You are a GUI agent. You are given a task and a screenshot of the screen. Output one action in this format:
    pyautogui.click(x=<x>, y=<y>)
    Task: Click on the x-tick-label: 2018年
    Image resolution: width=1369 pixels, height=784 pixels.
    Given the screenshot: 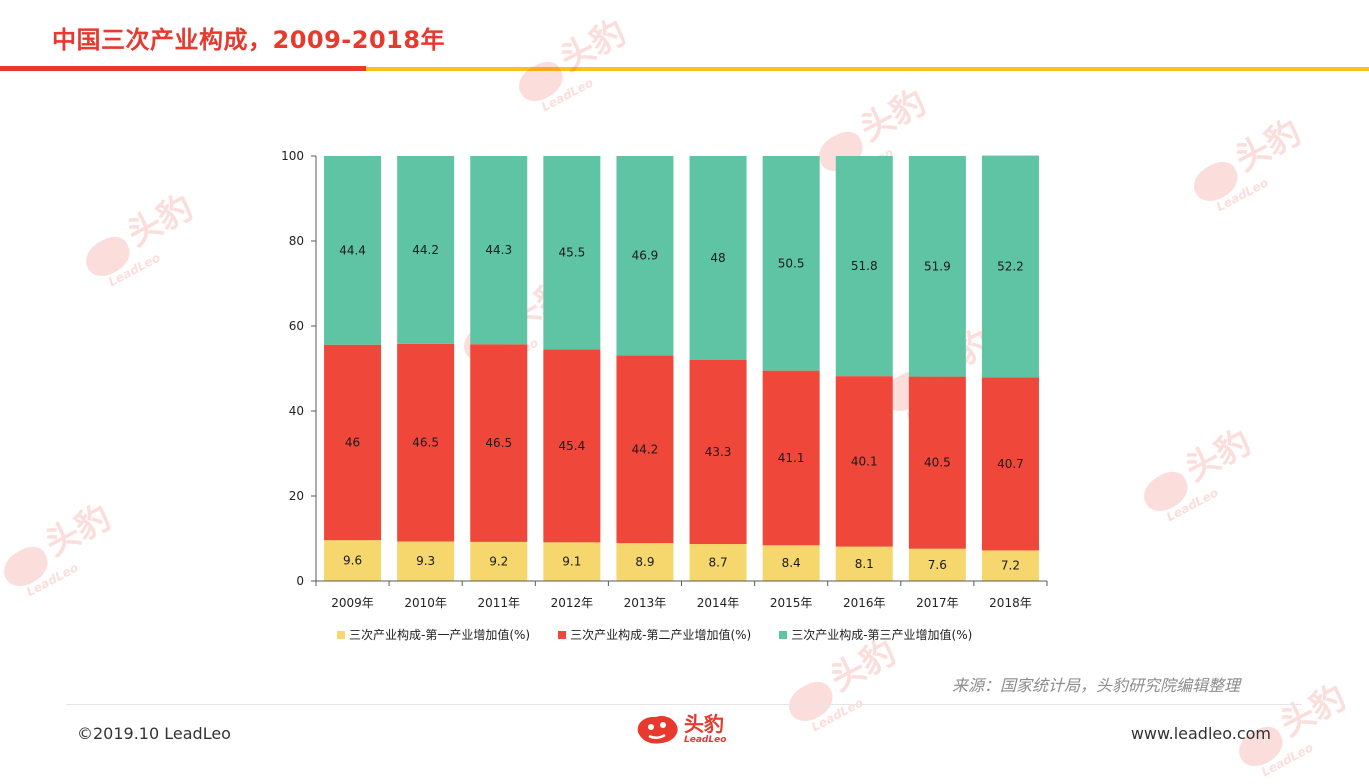 What is the action you would take?
    pyautogui.click(x=1010, y=603)
    